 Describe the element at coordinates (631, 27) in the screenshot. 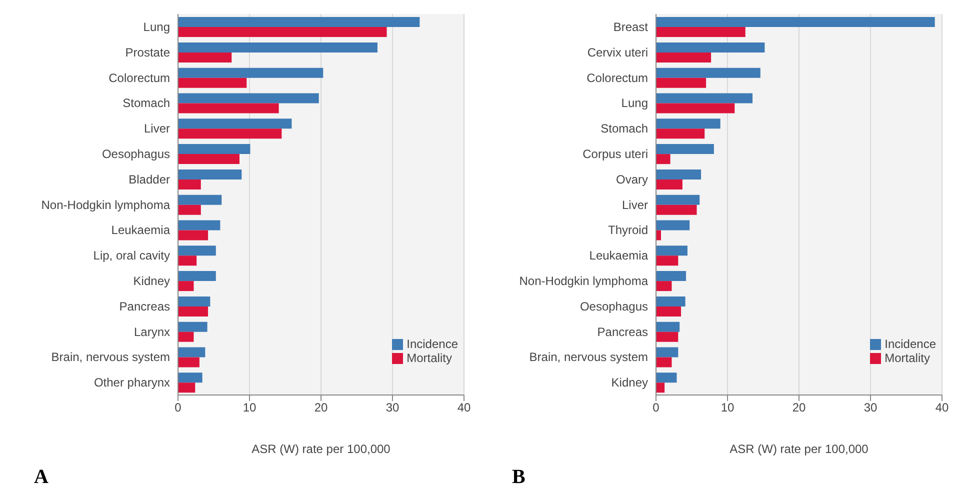

I see `y-tick-label: Breast` at that location.